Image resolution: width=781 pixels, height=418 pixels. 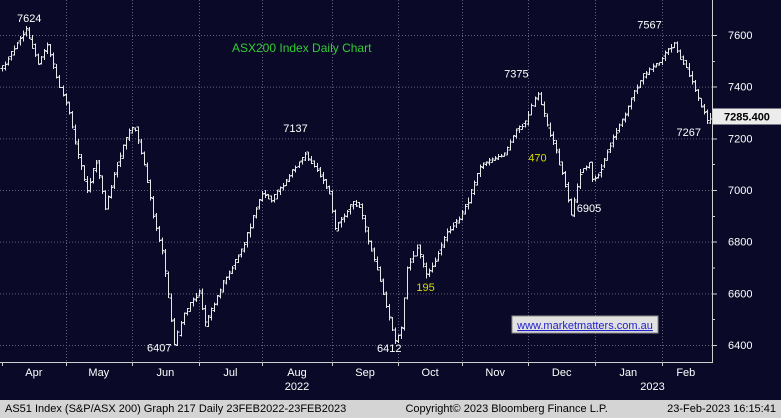 What do you see at coordinates (98, 373) in the screenshot?
I see `svg-text: May` at bounding box center [98, 373].